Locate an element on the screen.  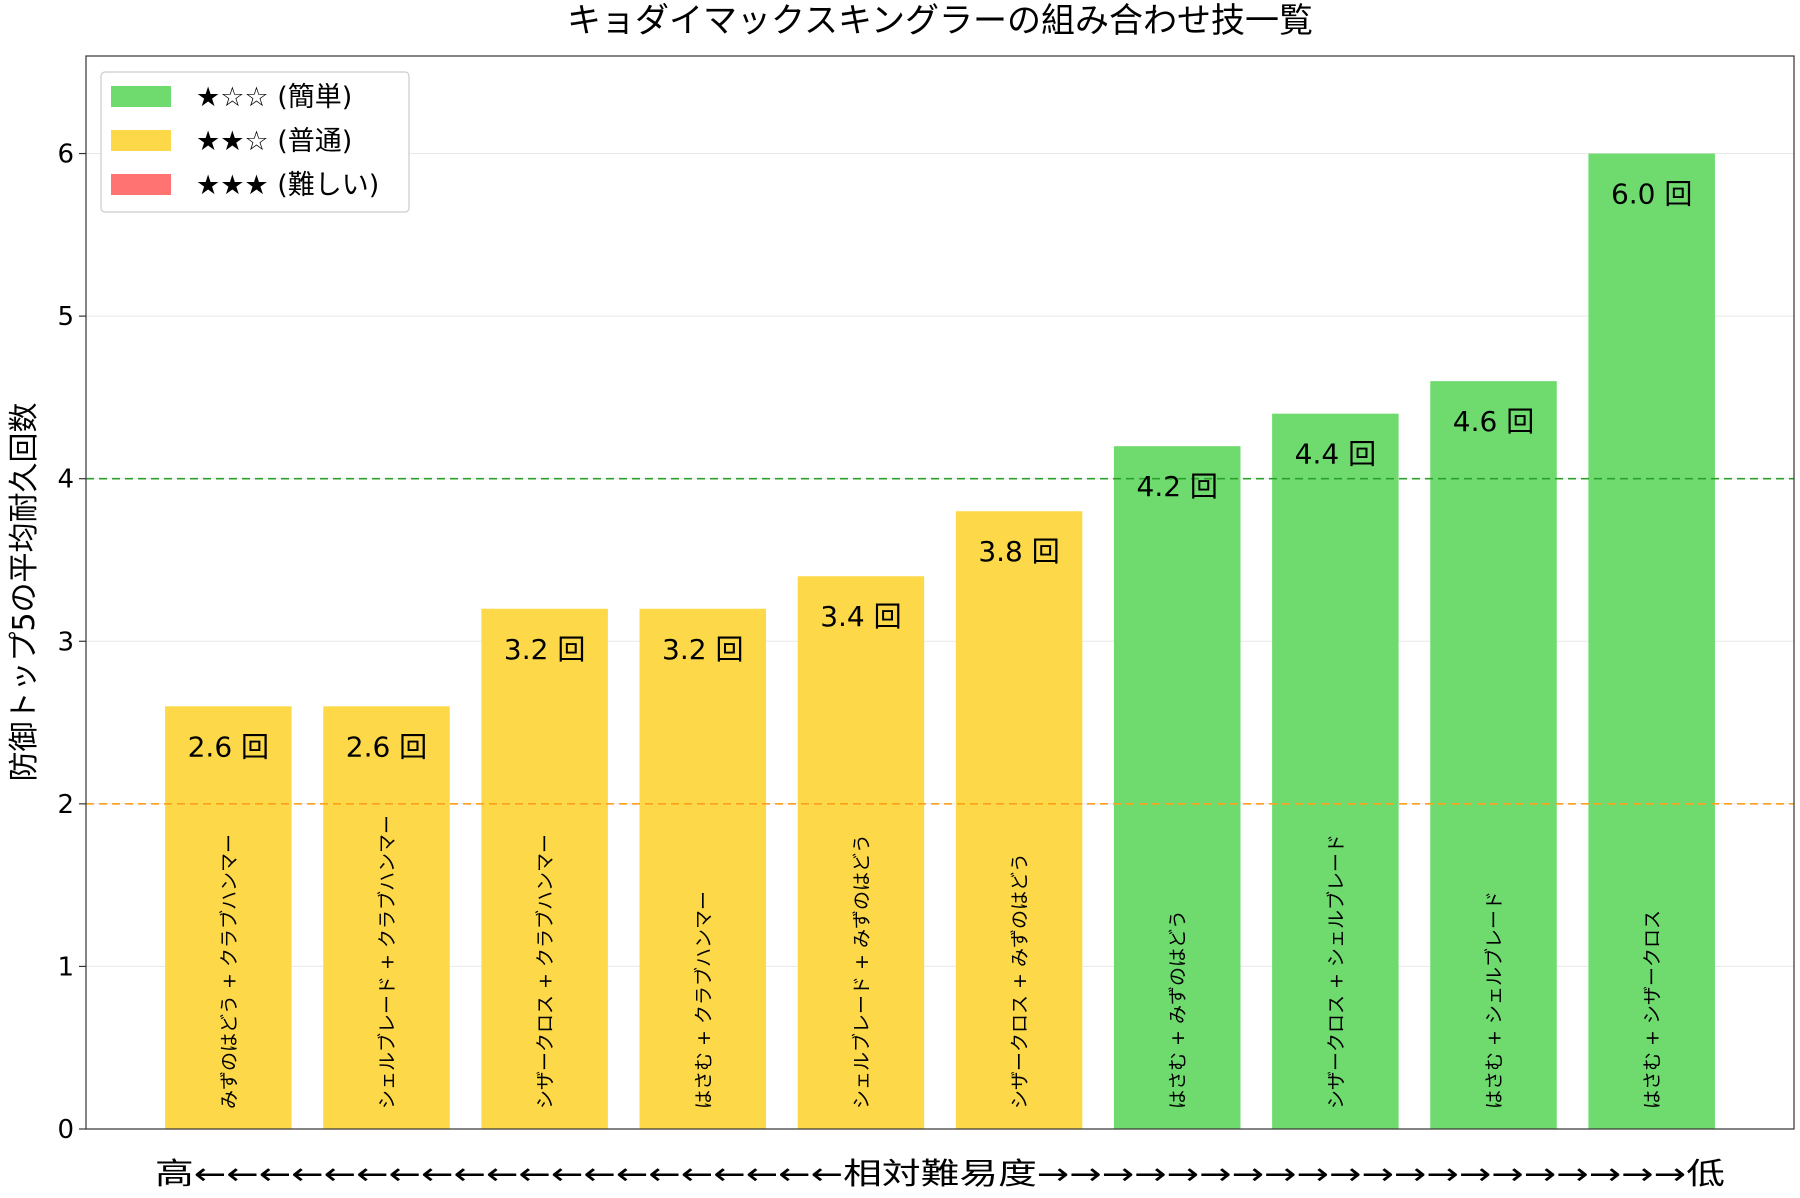
y-tick-label: 1 is located at coordinates (65, 967).